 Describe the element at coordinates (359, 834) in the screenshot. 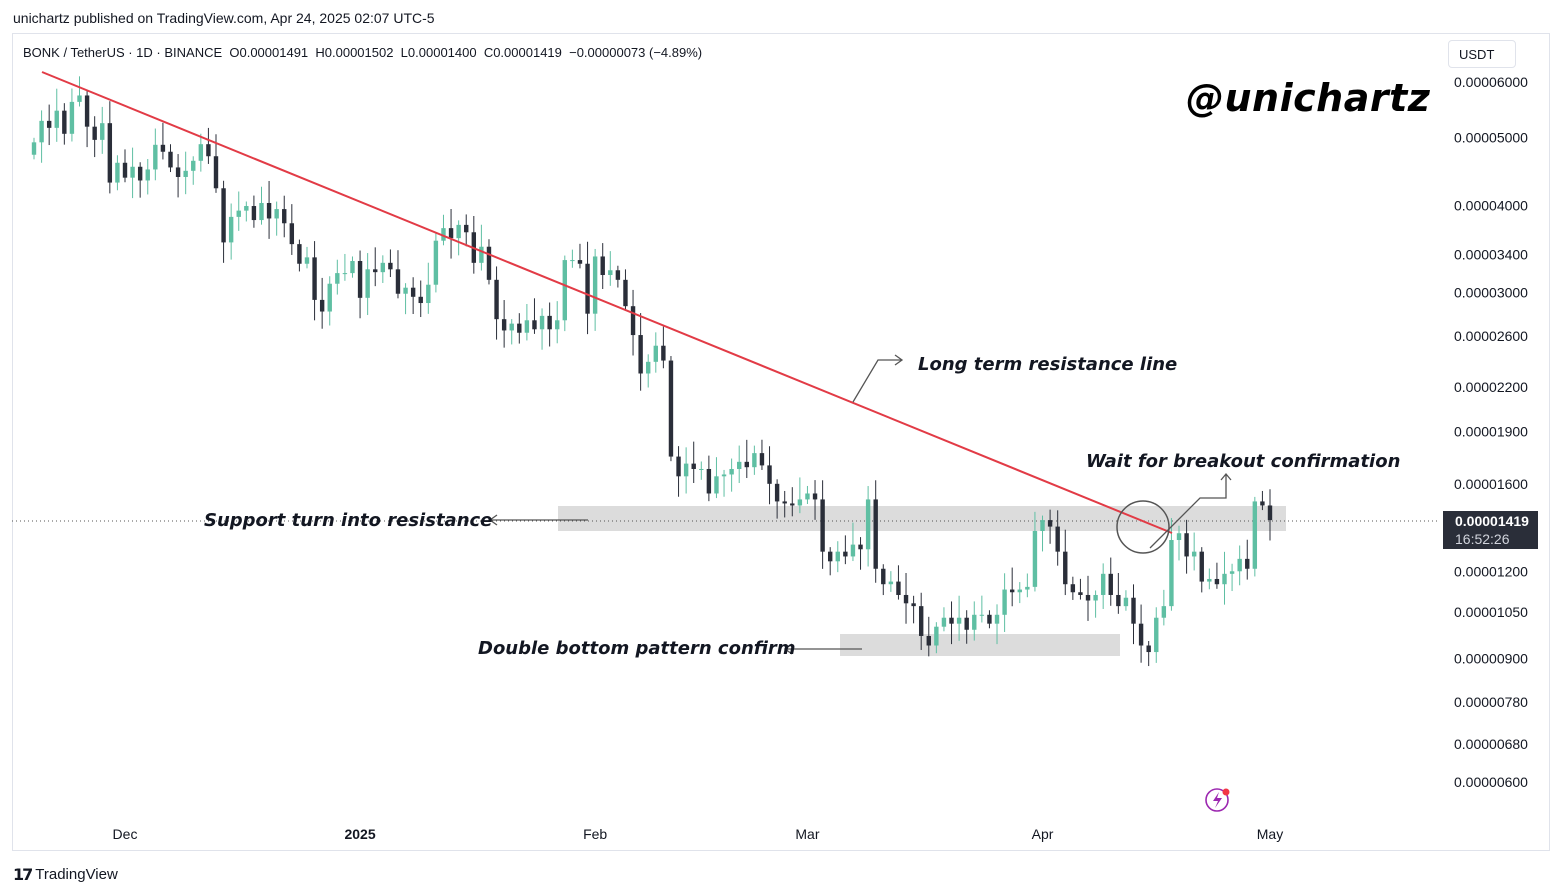

I see `time-tick-label: 2025` at that location.